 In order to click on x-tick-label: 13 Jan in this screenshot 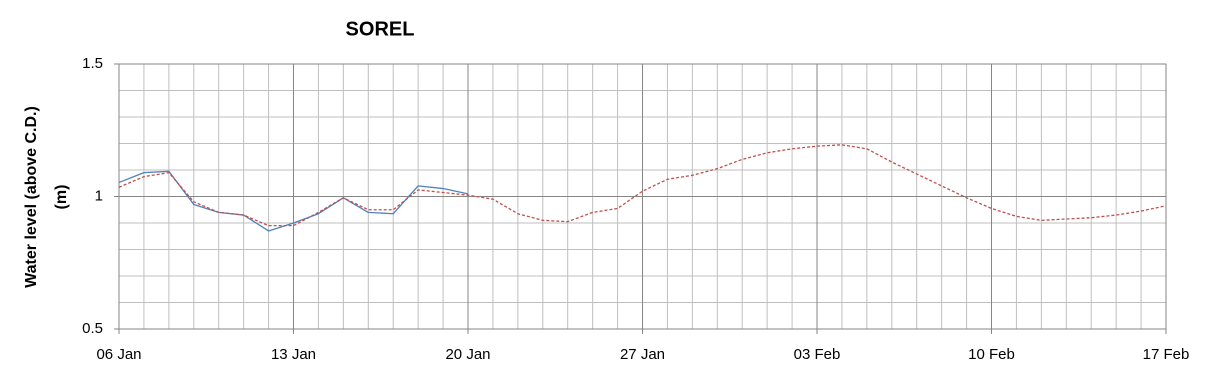, I will do `click(293, 354)`.